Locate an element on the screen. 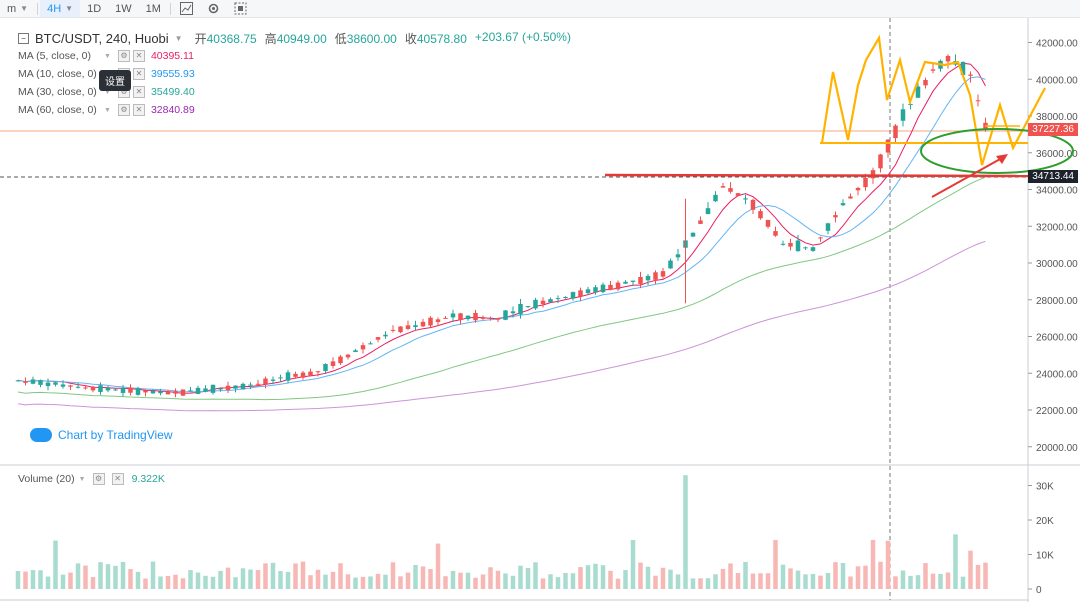  tradingview-watermark: Chart by TradingView is located at coordinates (101, 435).